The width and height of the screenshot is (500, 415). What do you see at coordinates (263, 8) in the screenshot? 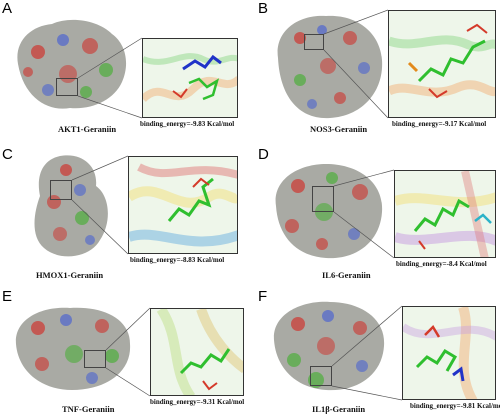
I see `panel-letter: B` at bounding box center [263, 8].